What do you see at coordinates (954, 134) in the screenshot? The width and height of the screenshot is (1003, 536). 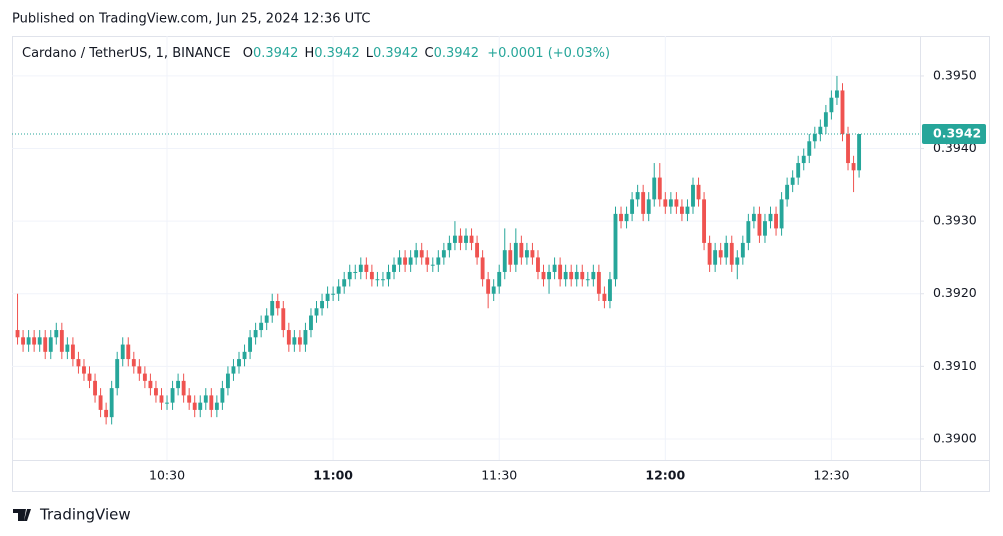 I see `last-price-box` at bounding box center [954, 134].